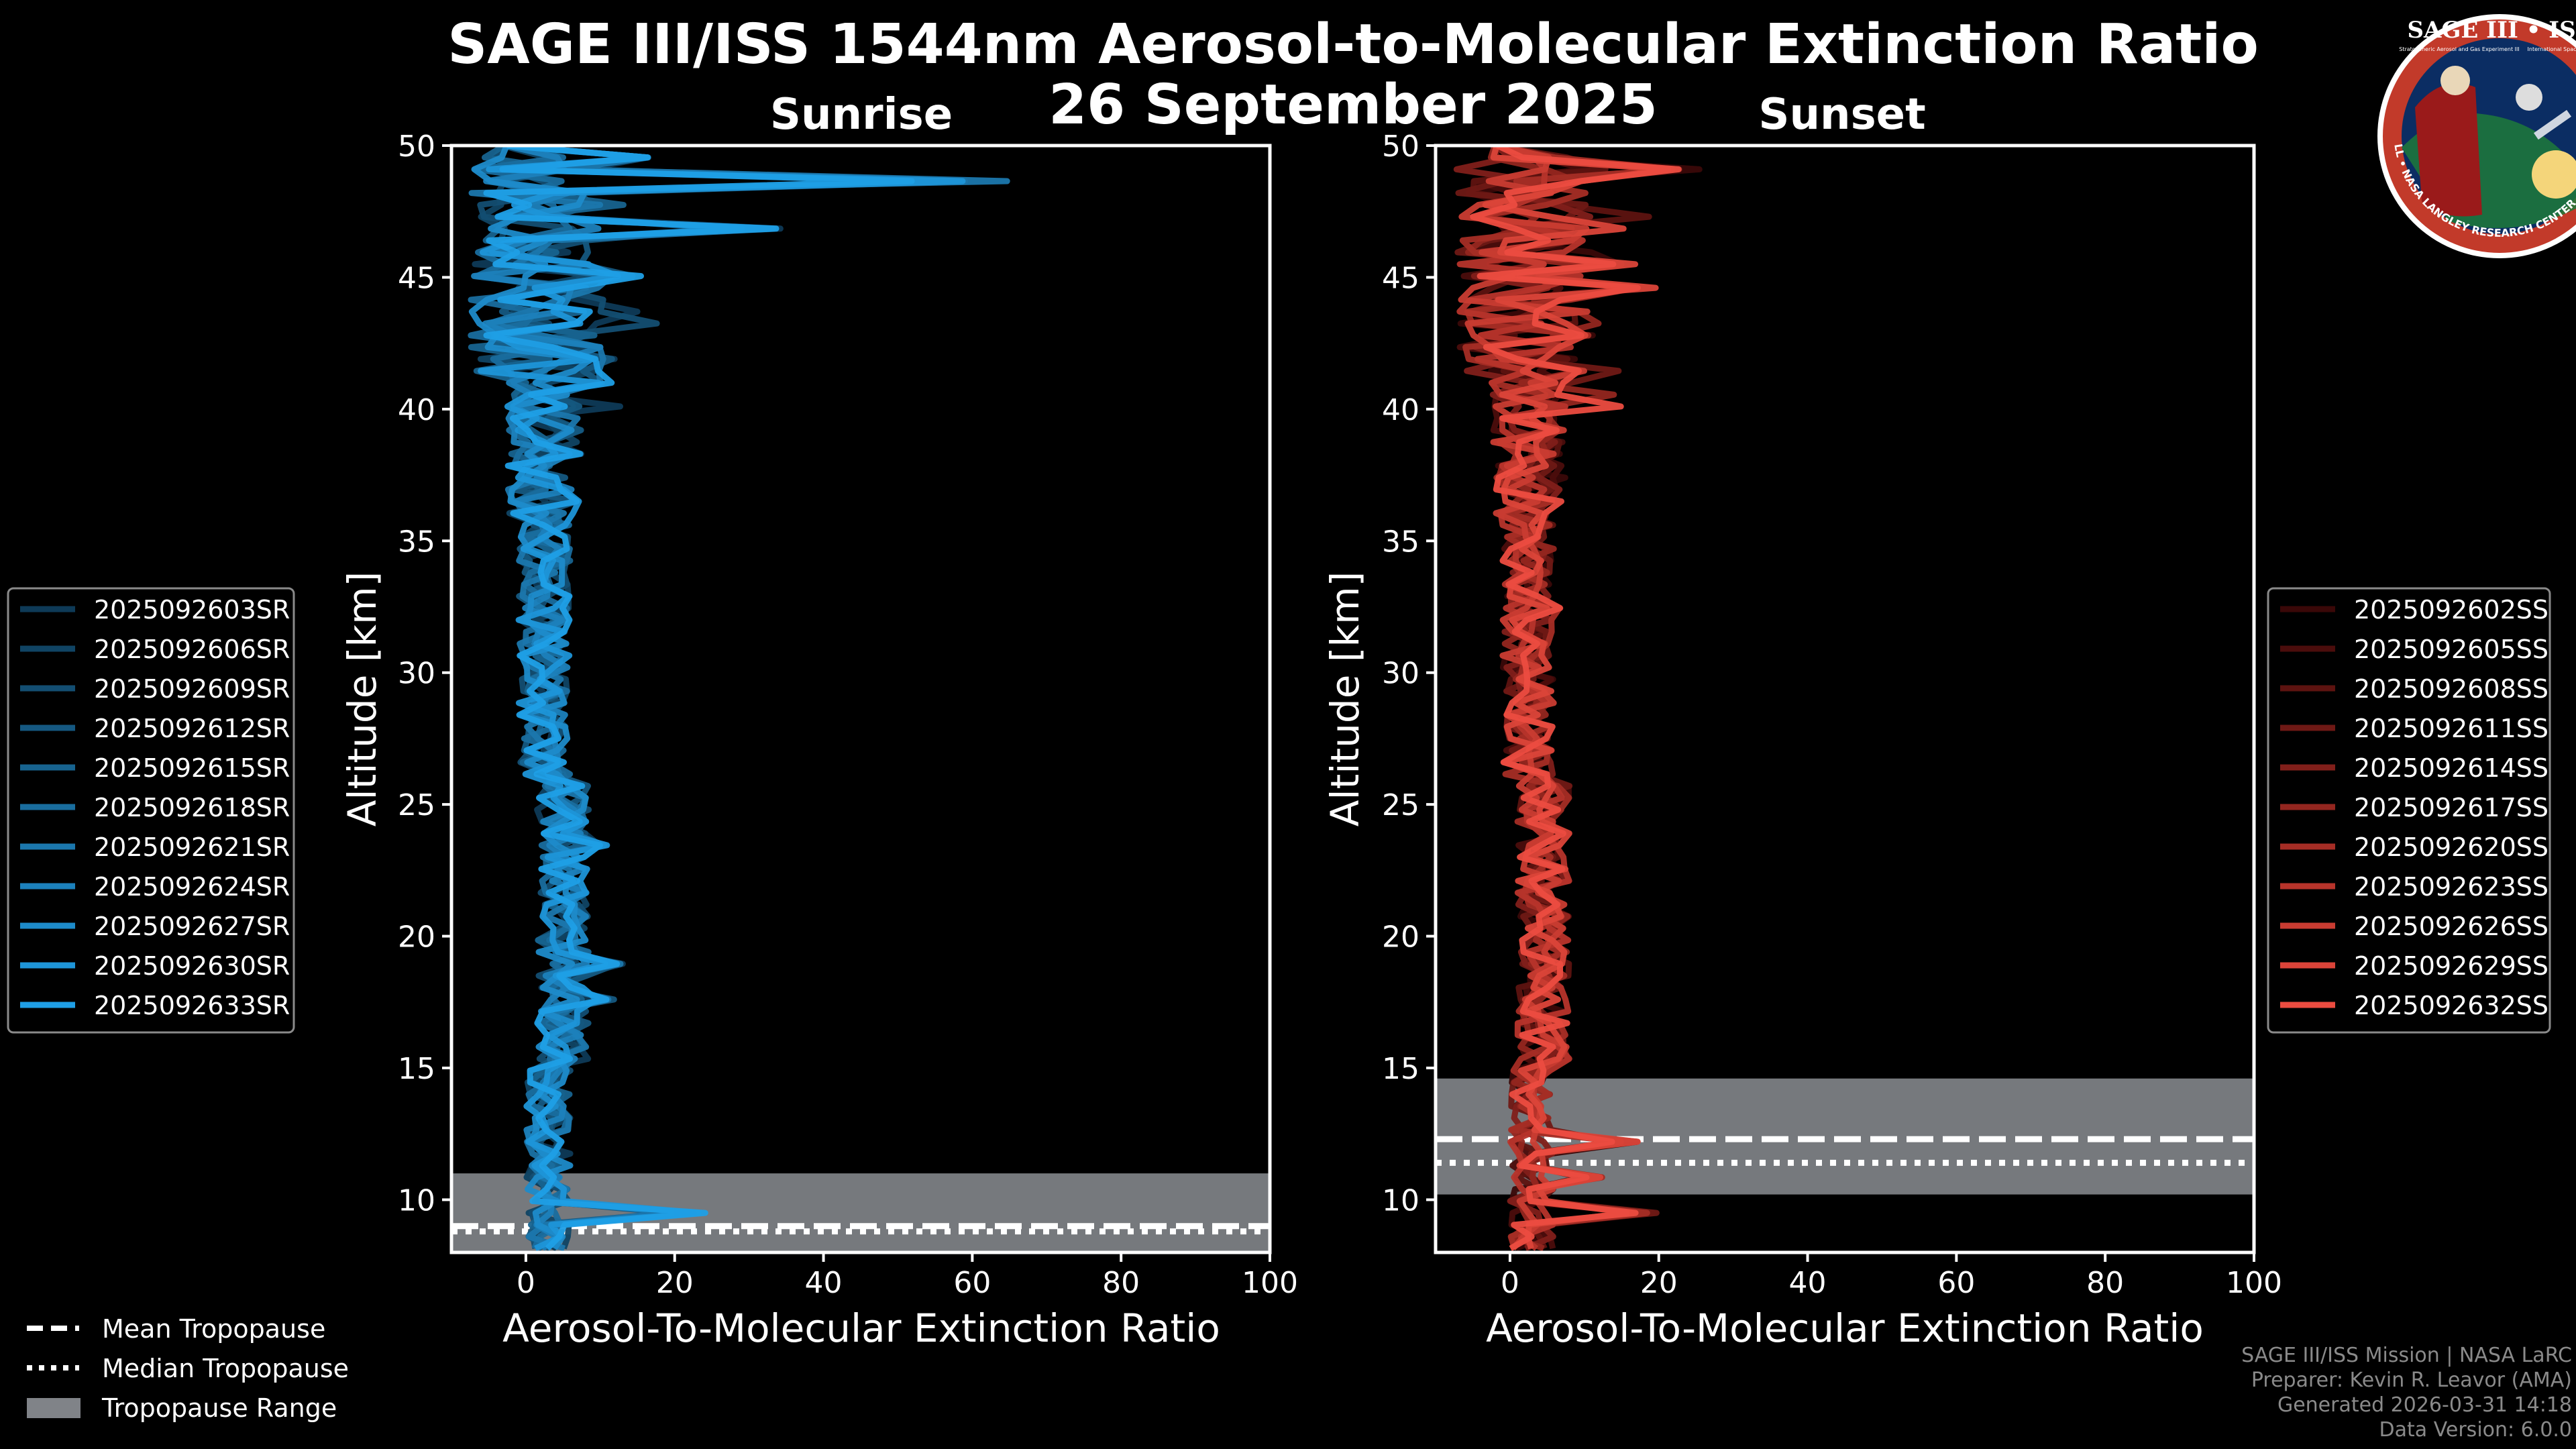 This screenshot has width=2576, height=1449. What do you see at coordinates (1956, 1283) in the screenshot?
I see `sunset-xtick-label: 60` at bounding box center [1956, 1283].